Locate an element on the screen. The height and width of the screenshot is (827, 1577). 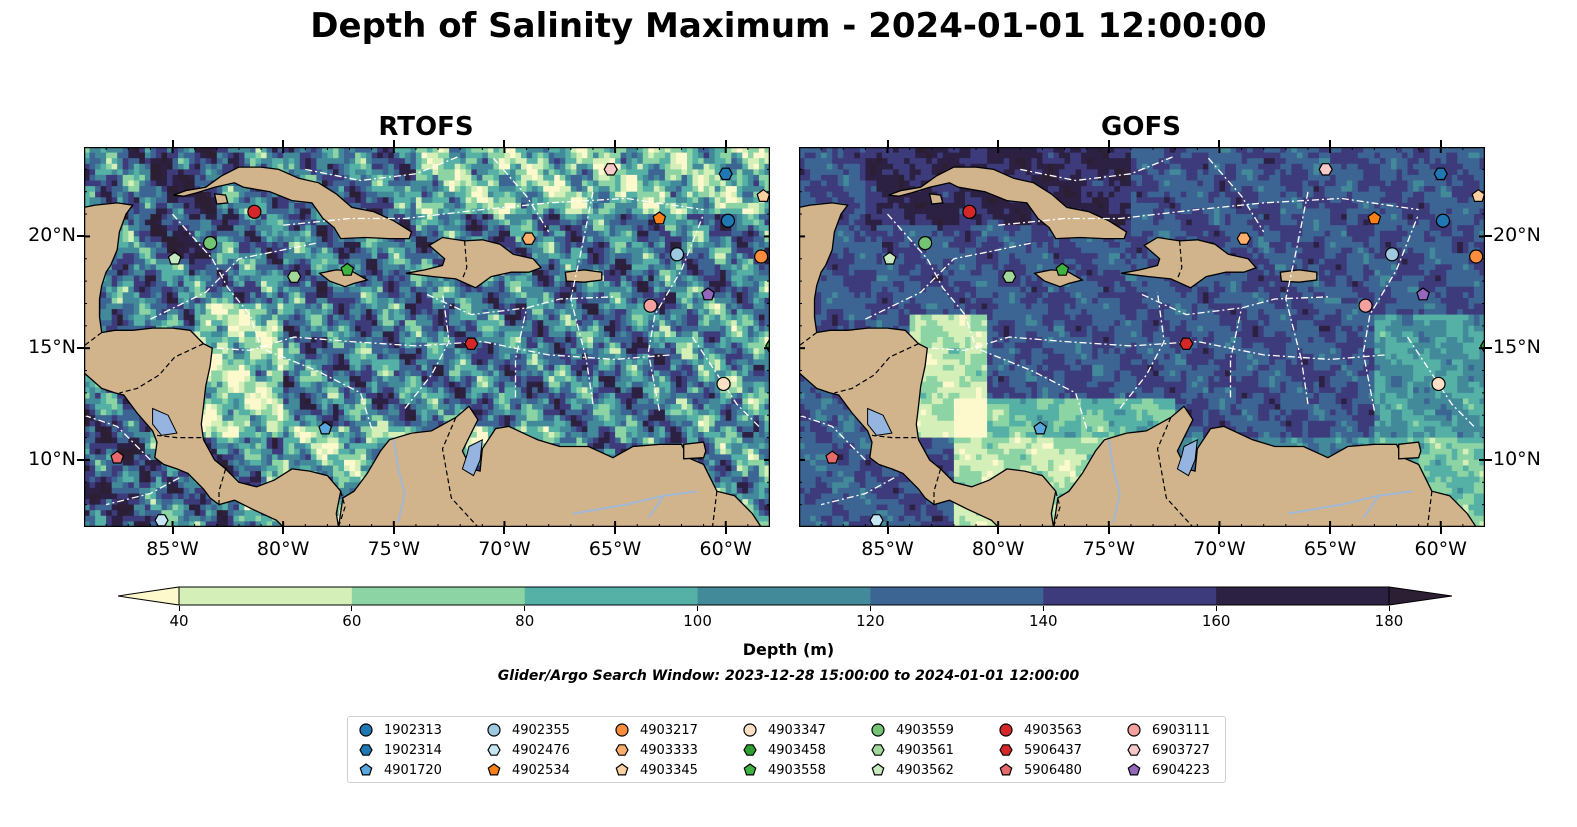
legend-label: 1902314 is located at coordinates (413, 750).